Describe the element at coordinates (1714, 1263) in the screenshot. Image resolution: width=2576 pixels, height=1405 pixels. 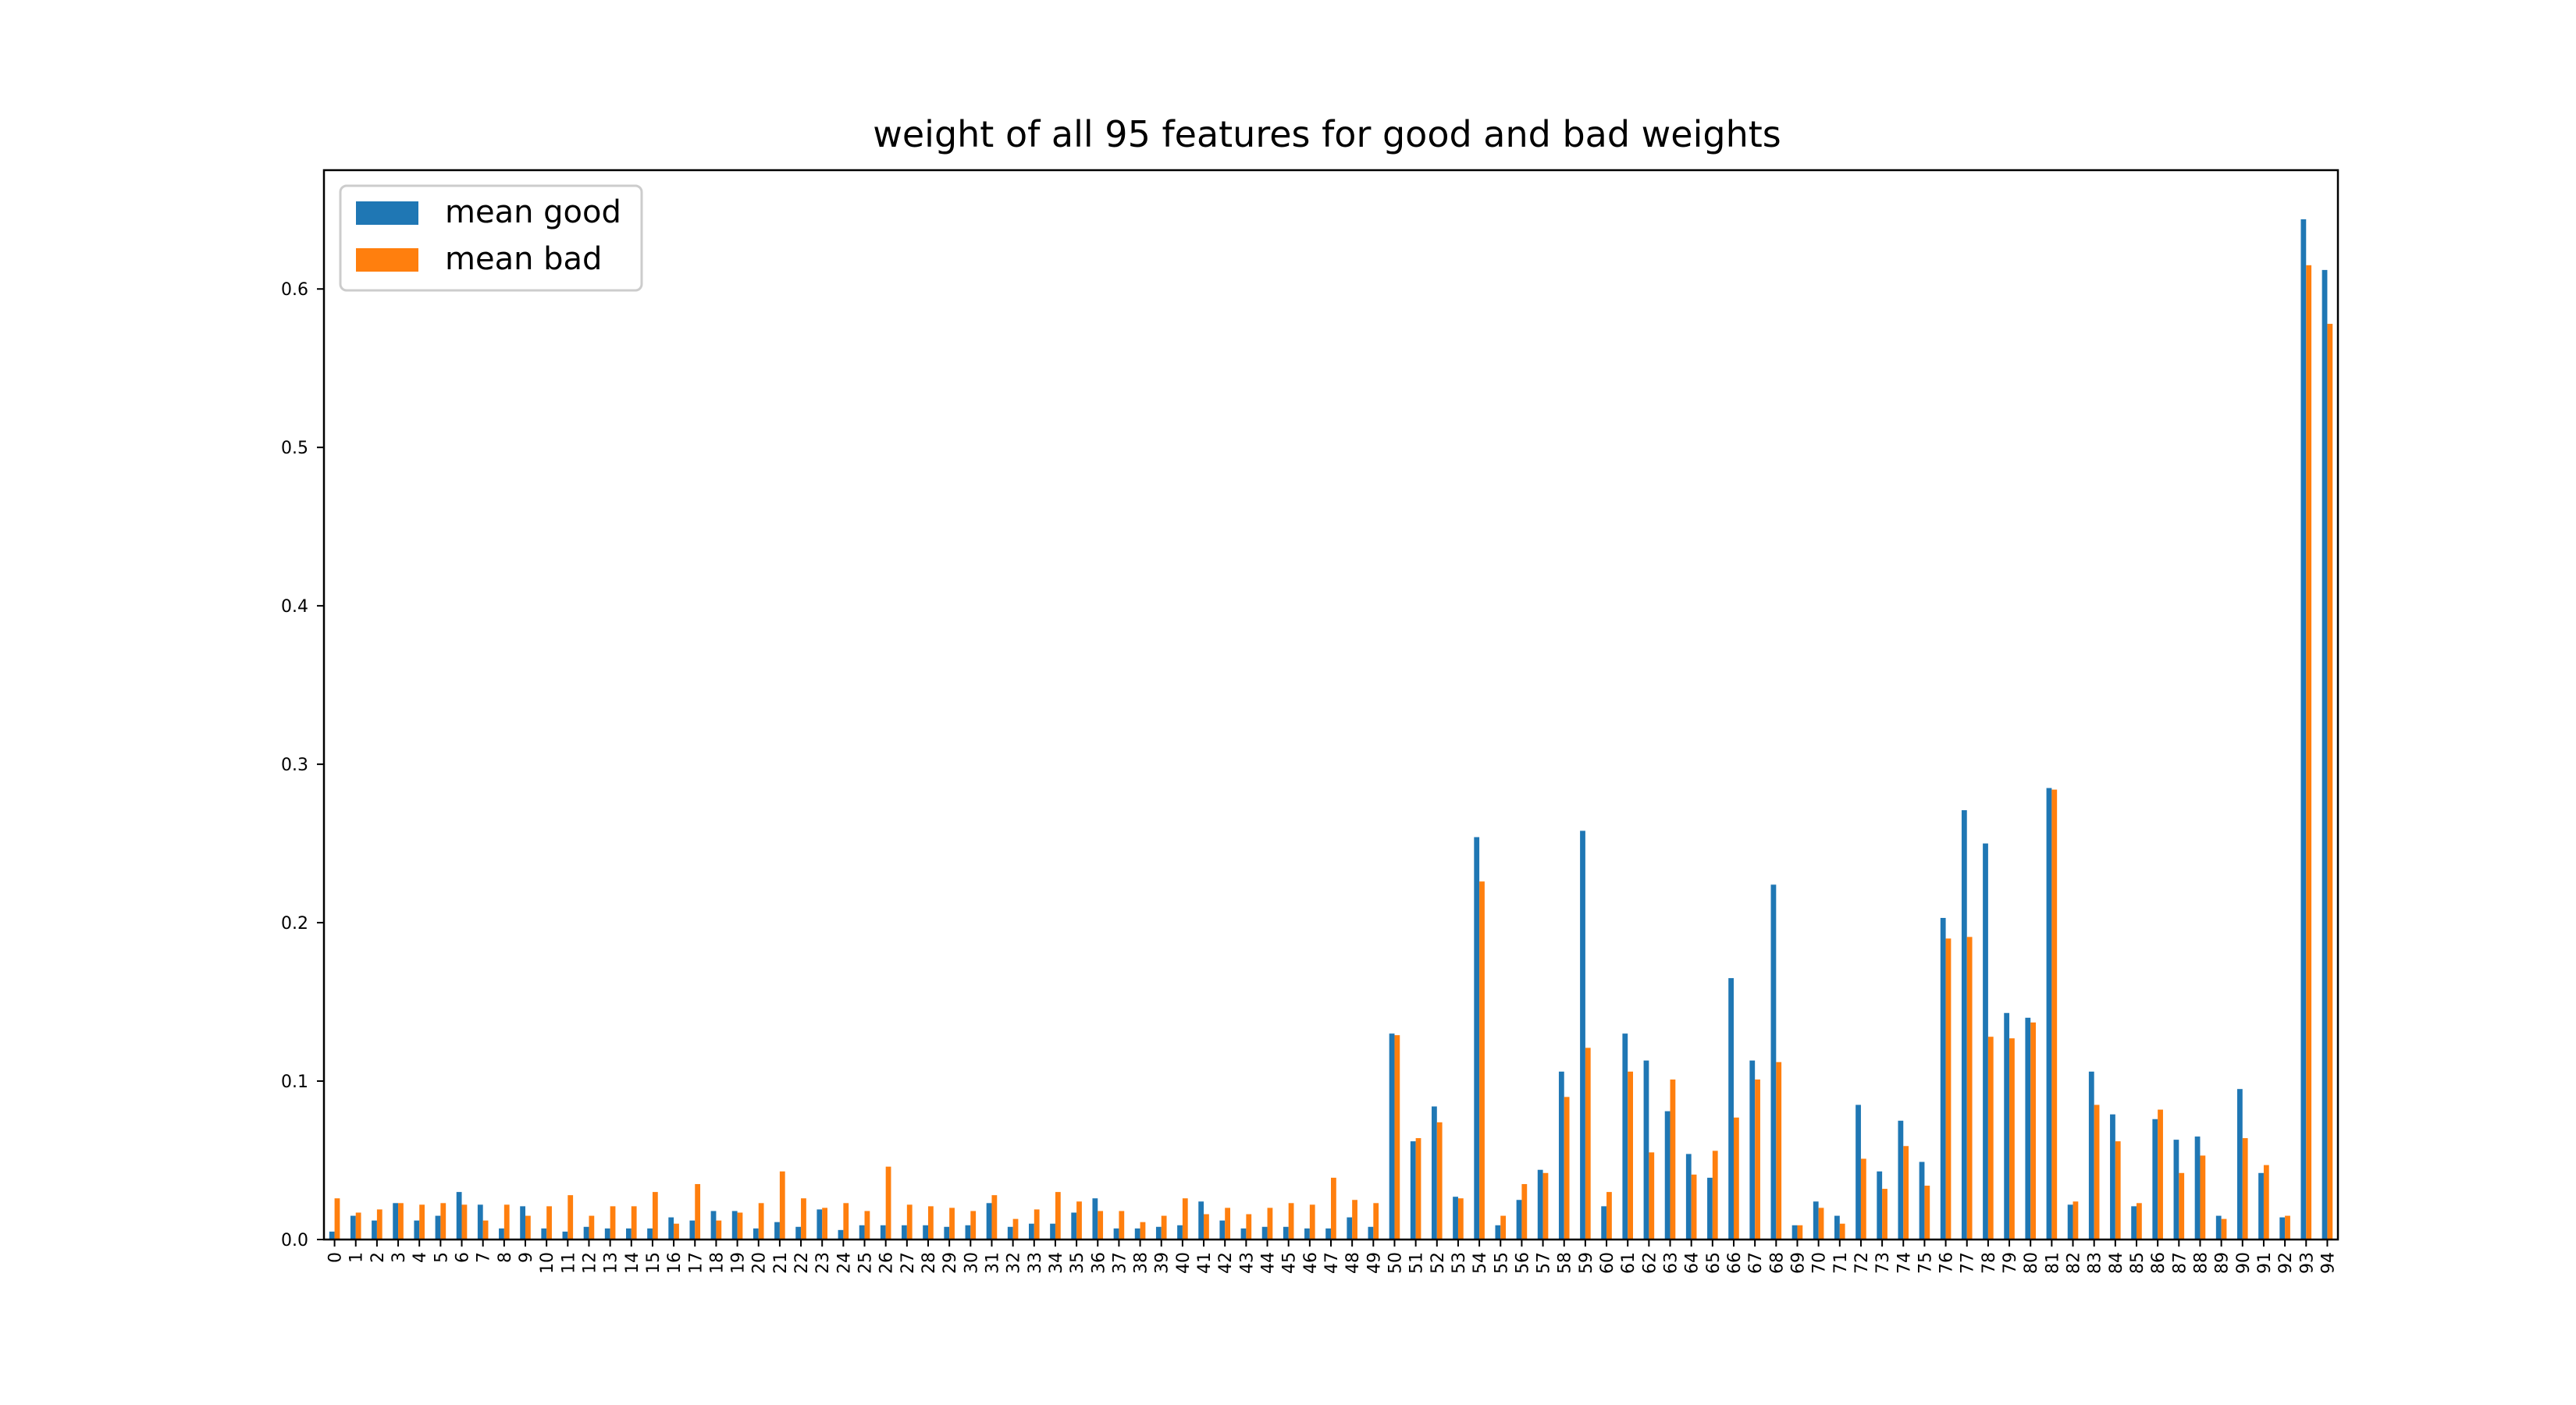
I see `x-tick-label-65: 65` at that location.